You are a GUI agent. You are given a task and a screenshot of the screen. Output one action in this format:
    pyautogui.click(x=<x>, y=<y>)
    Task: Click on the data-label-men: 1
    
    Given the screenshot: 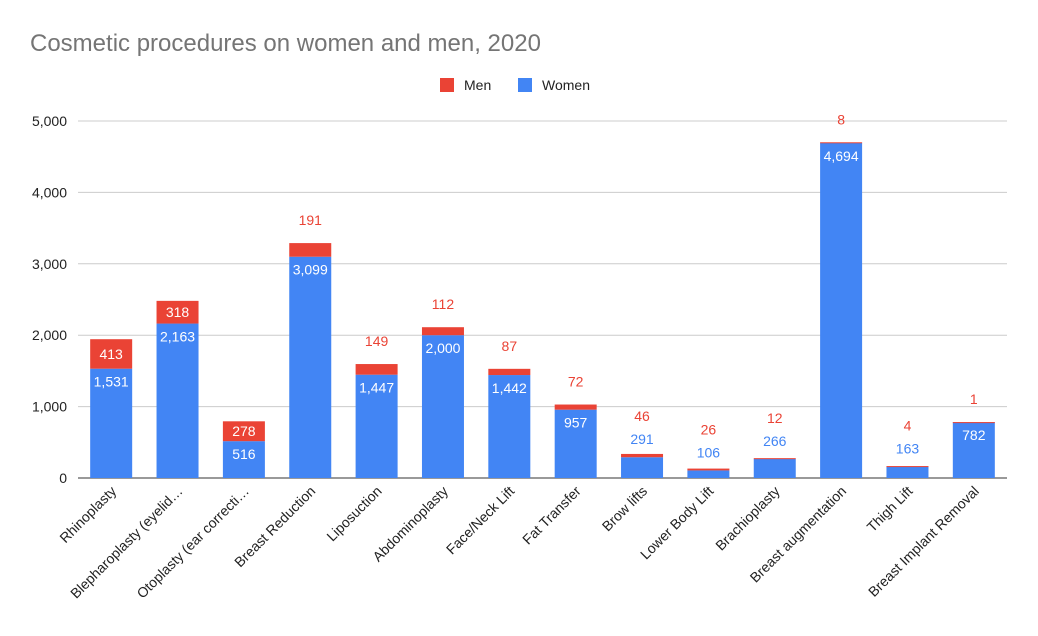 What is the action you would take?
    pyautogui.click(x=974, y=399)
    